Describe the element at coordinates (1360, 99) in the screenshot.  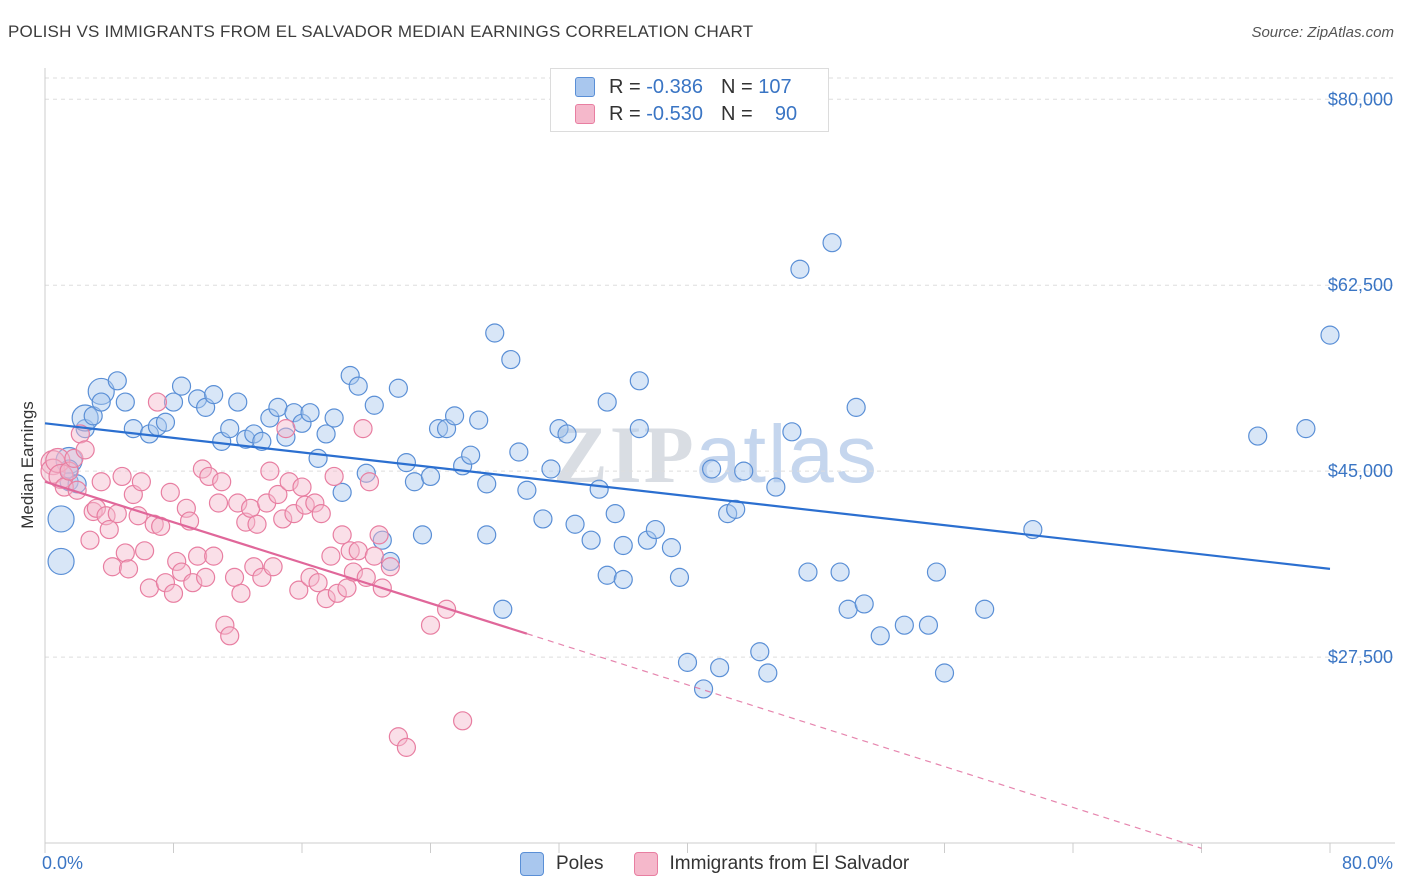
I see `y-tick-label: $80,000` at that location.